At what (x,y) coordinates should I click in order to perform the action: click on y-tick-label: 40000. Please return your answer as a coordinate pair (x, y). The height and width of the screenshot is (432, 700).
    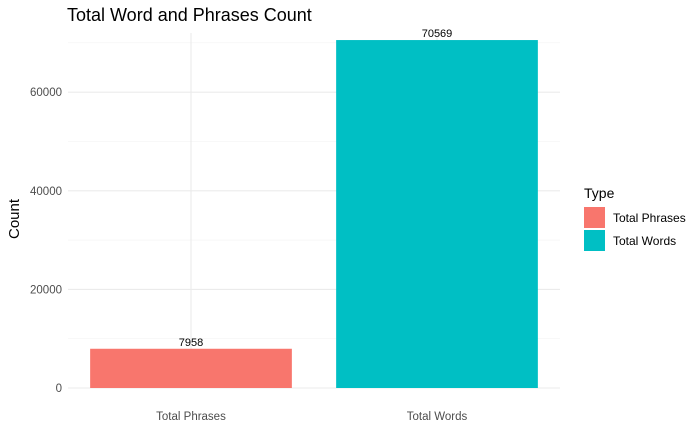
    Looking at the image, I should click on (46, 192).